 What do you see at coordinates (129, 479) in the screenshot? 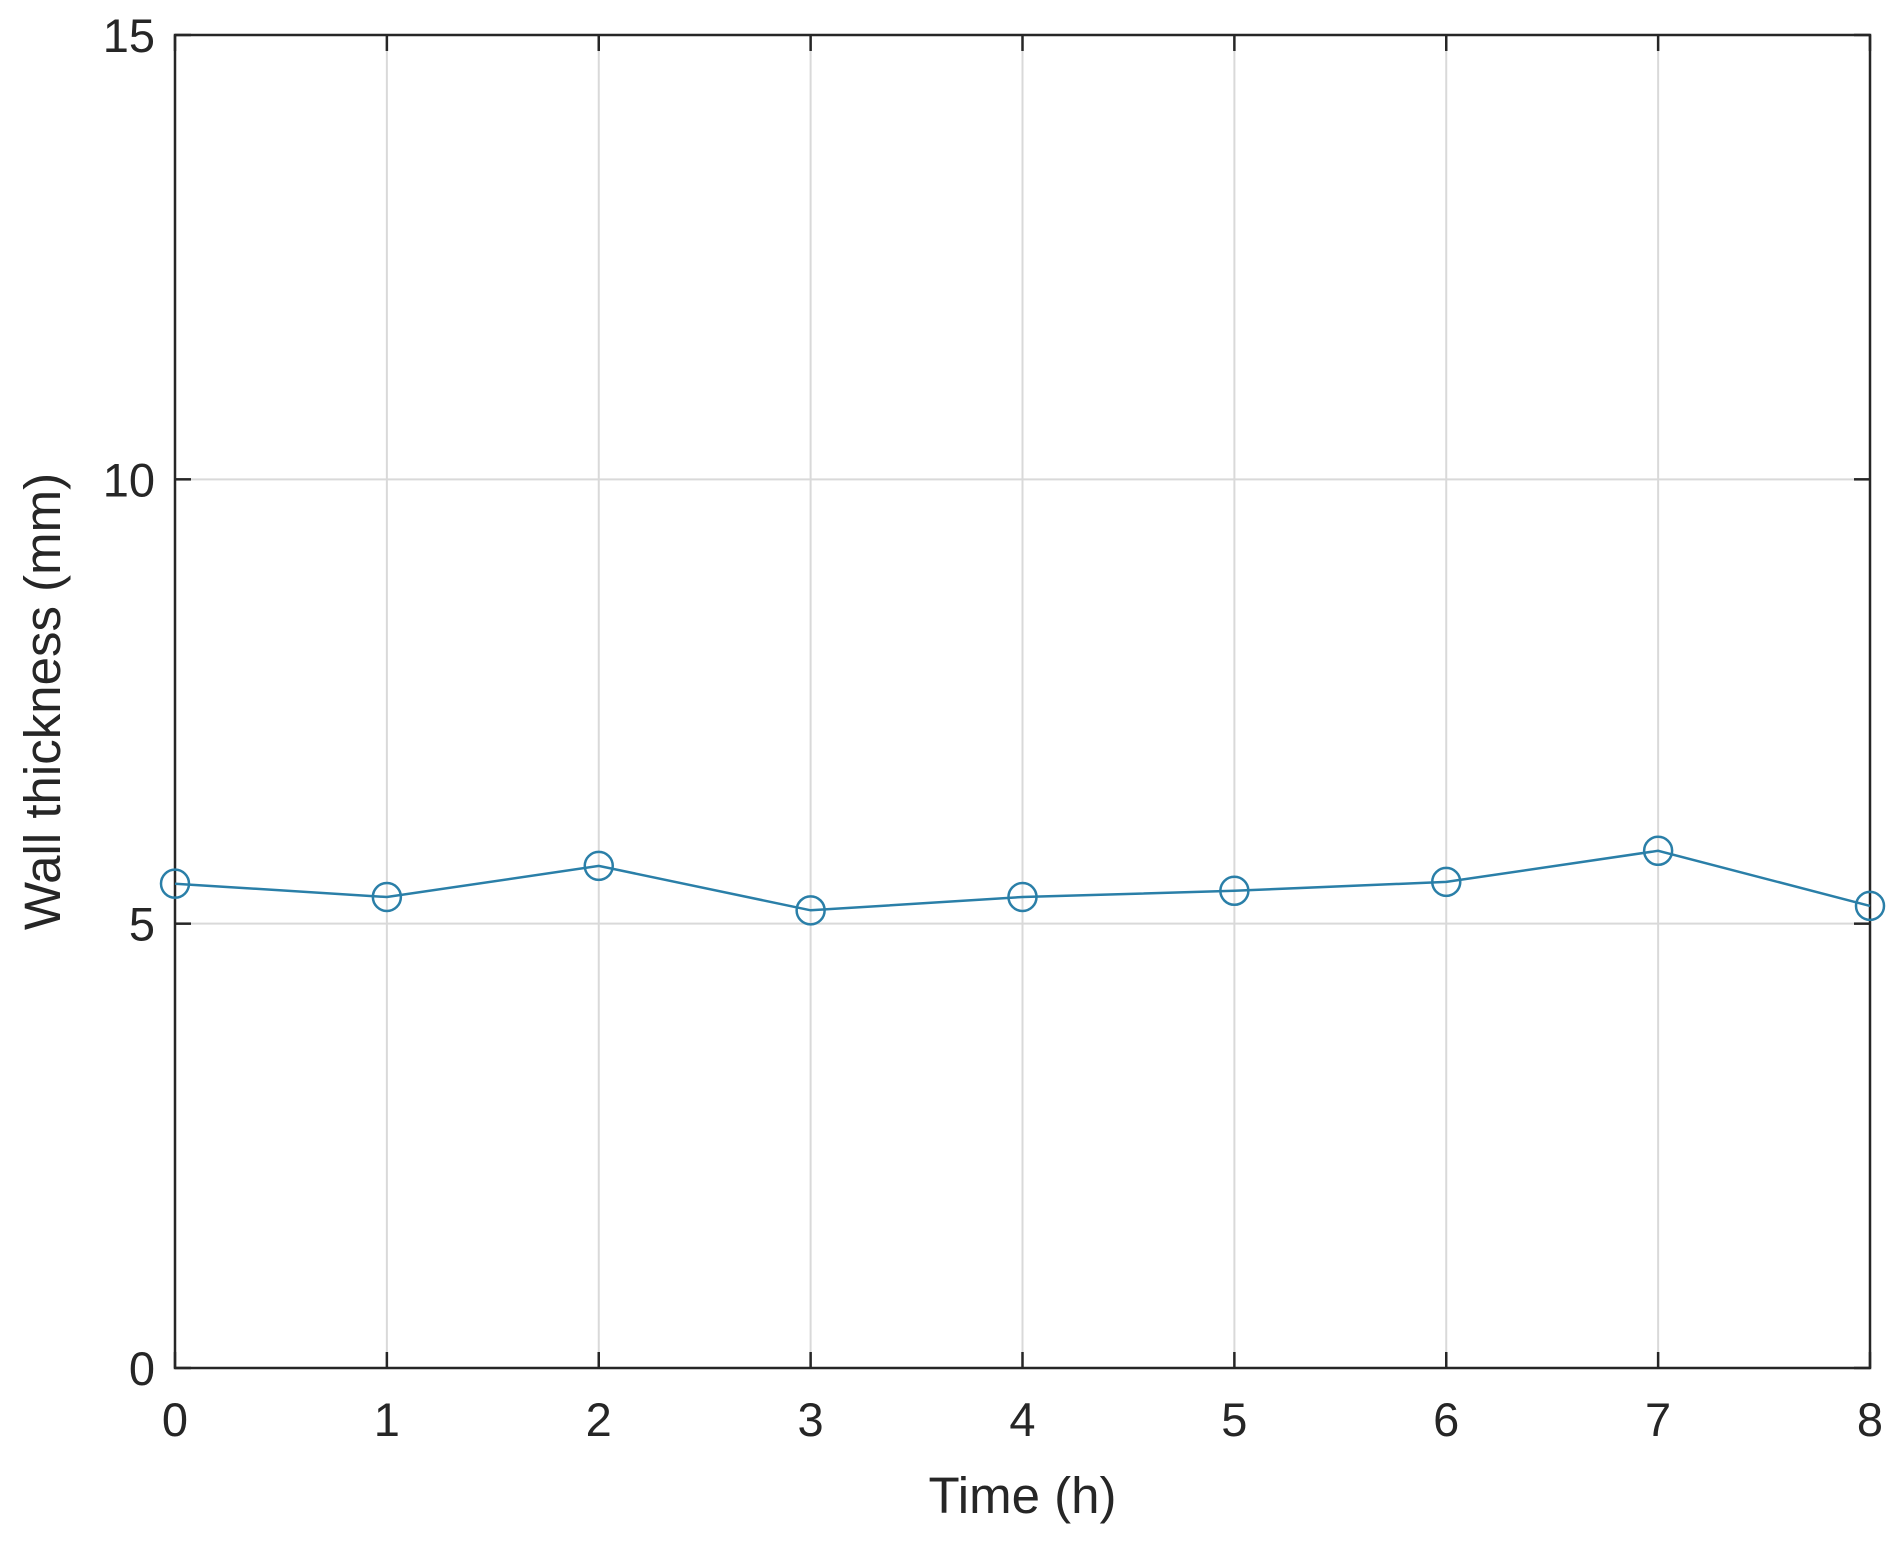
I see `y-tick-label: 10` at bounding box center [129, 479].